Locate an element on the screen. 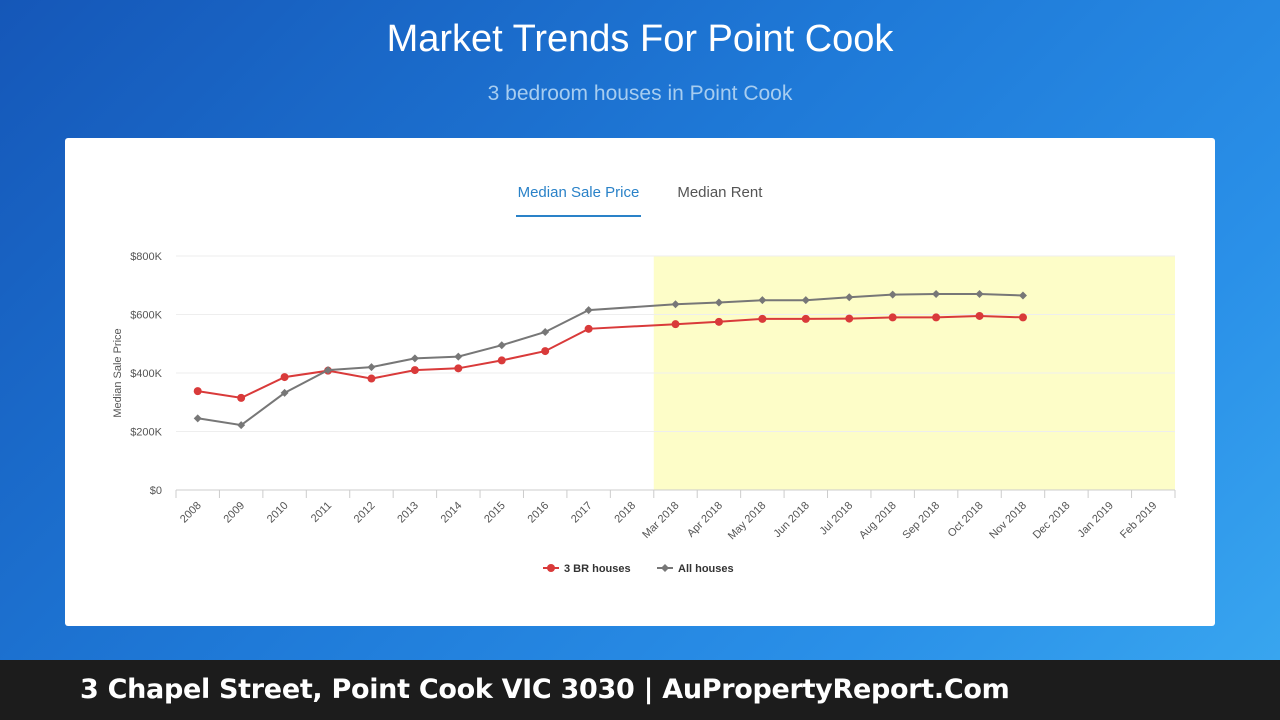 This screenshot has width=1280, height=720. x-tick-label: 2018 is located at coordinates (625, 513).